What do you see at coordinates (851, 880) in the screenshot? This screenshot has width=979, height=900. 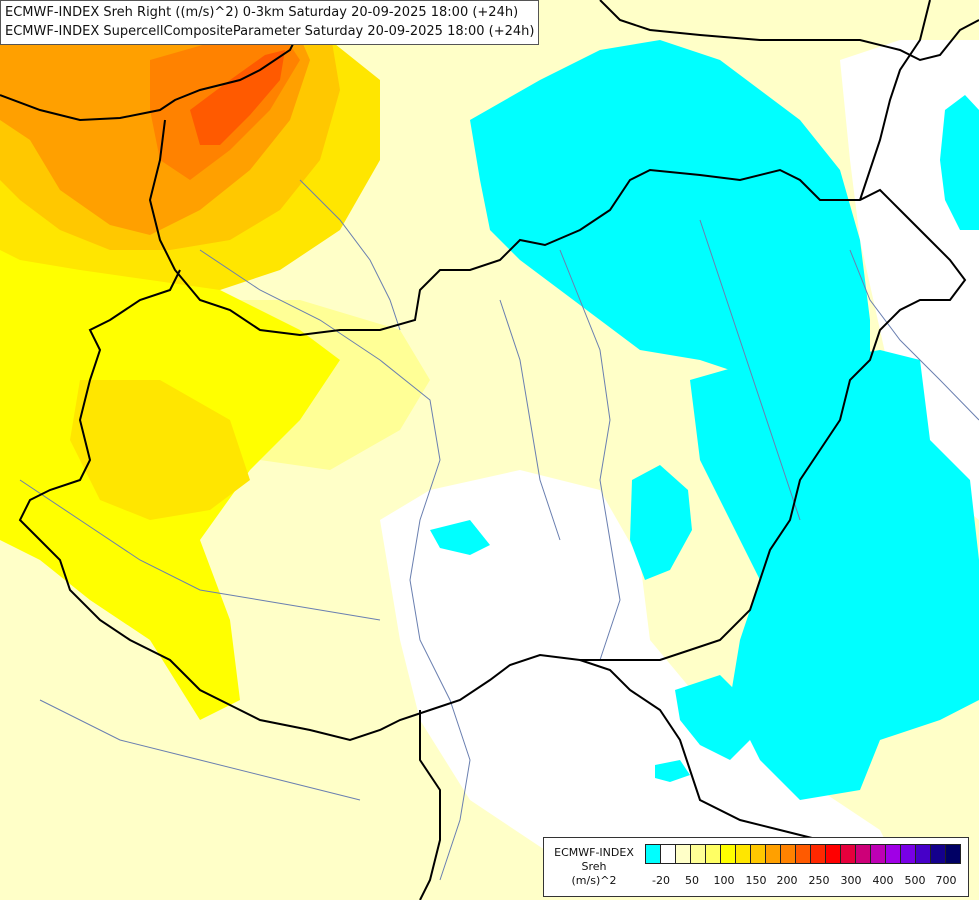 I see `legend-tick-label: 300` at bounding box center [851, 880].